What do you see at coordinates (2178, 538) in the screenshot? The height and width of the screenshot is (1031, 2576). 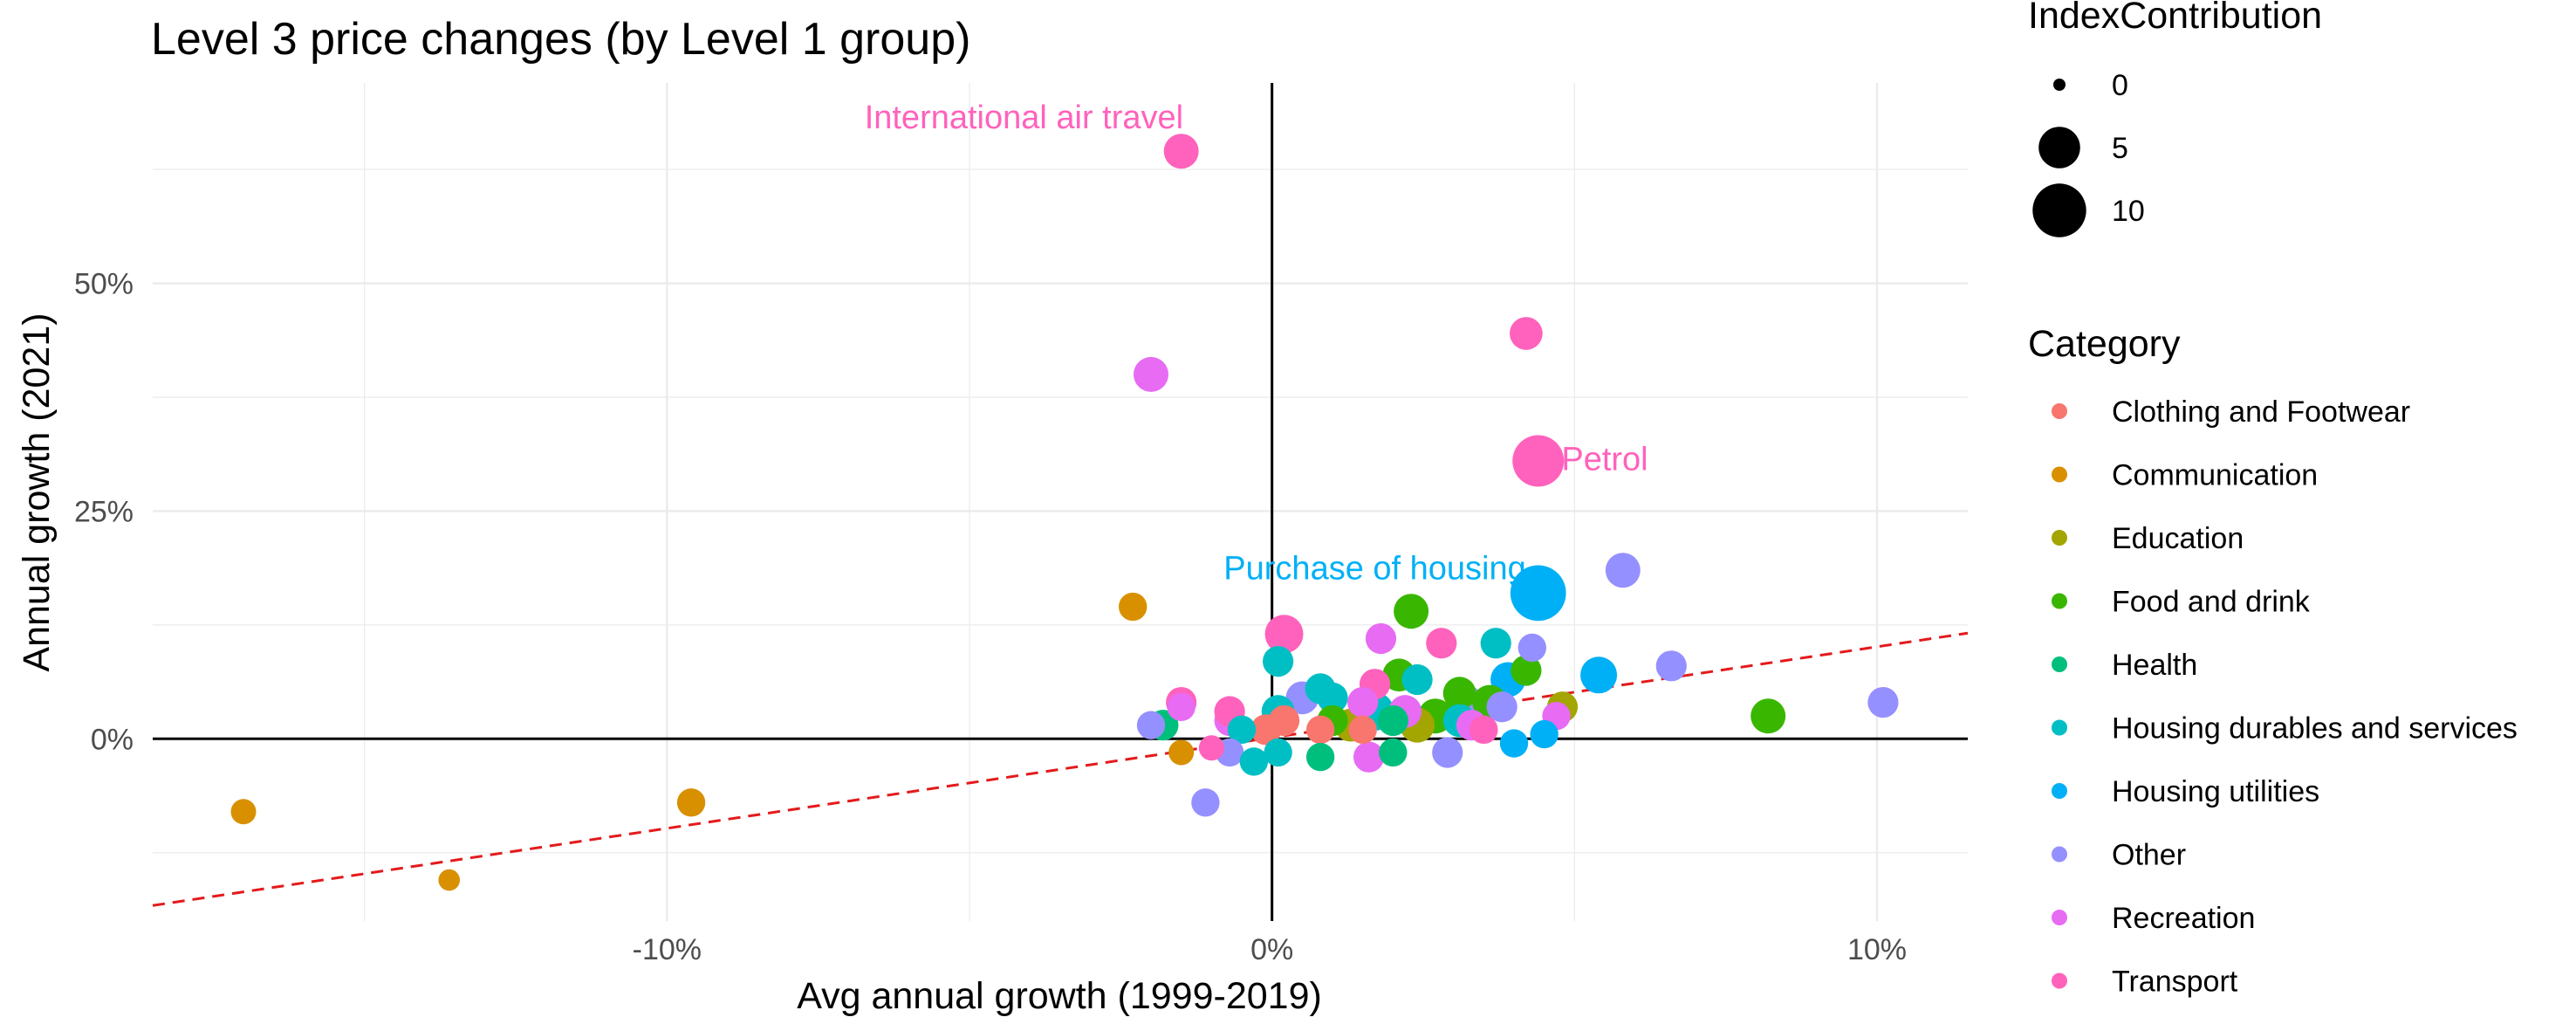 I see `color-legend-label: Education` at bounding box center [2178, 538].